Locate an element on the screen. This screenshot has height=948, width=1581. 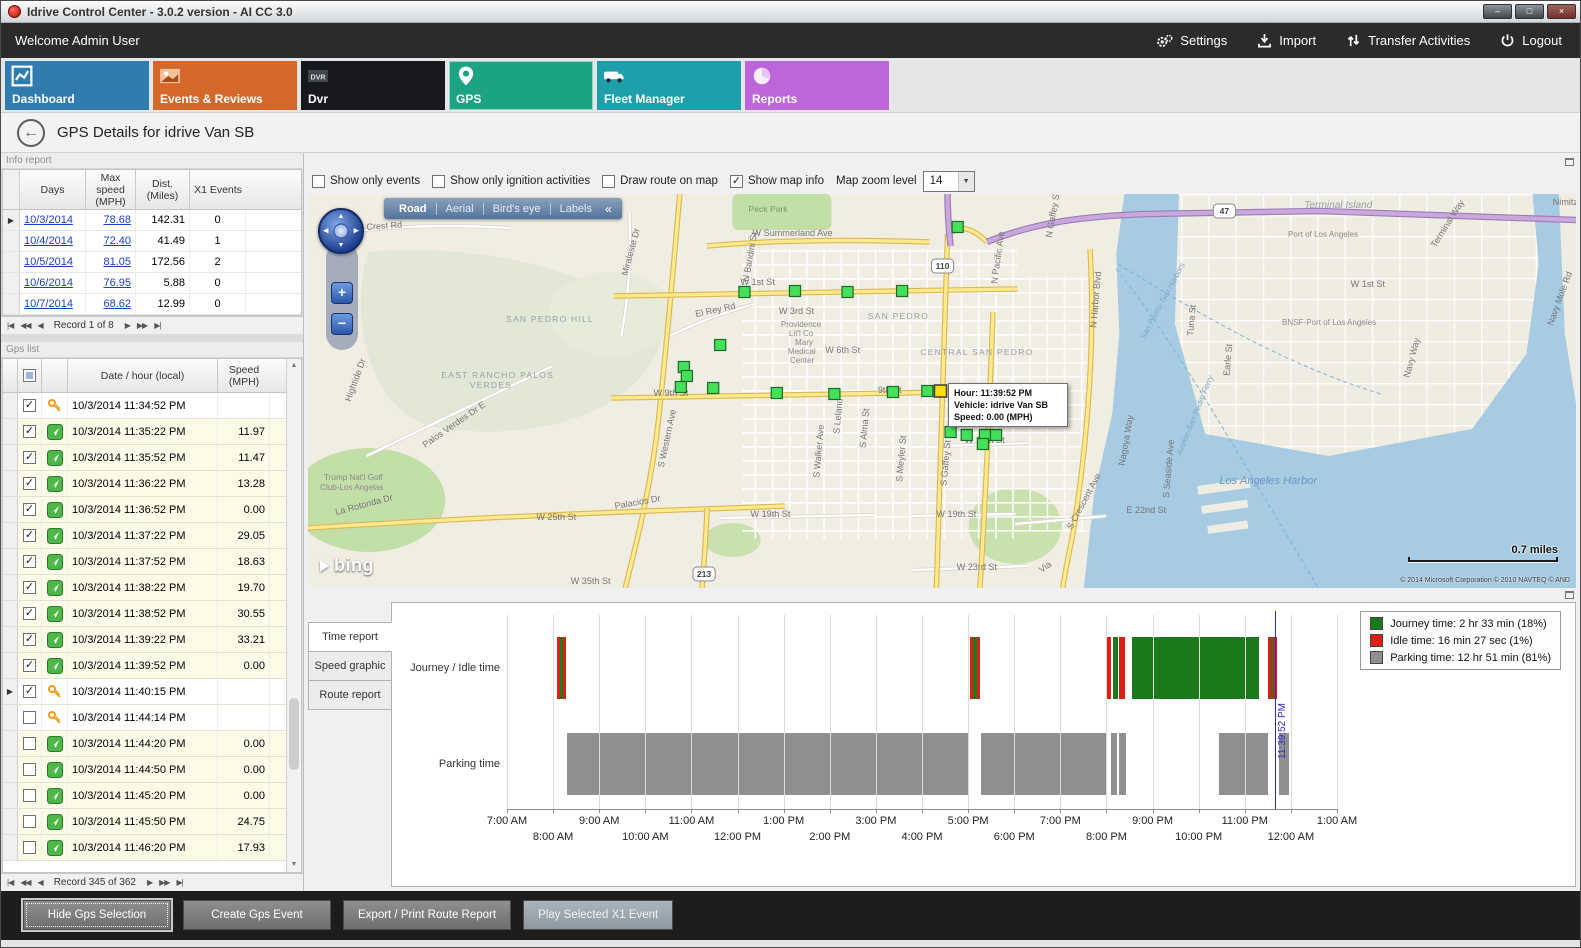
settings-button: Settings is located at coordinates (1191, 41).